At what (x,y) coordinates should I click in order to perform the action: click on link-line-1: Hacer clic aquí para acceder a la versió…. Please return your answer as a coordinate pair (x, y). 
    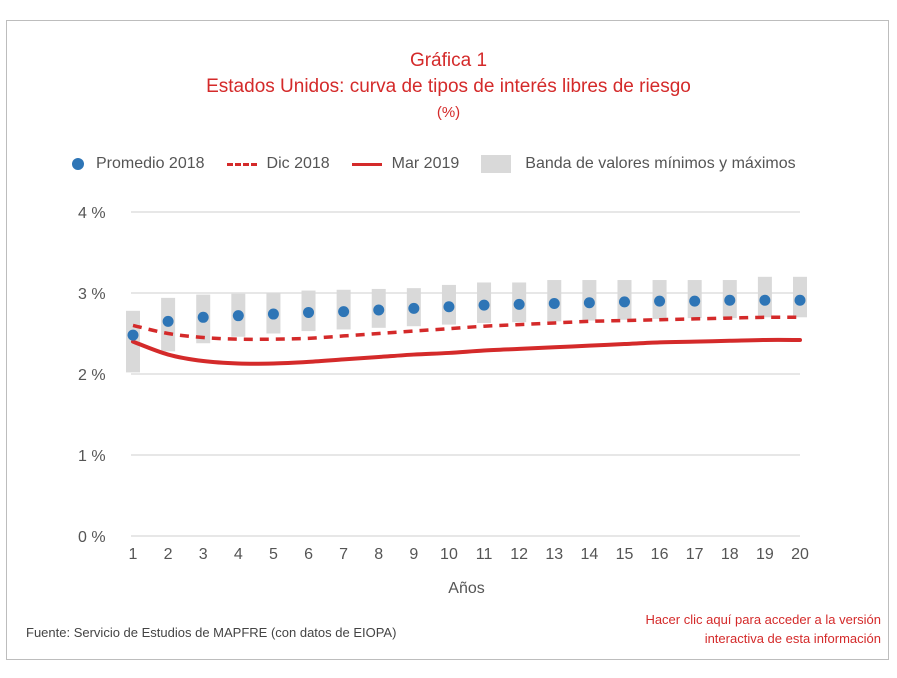
    Looking at the image, I should click on (763, 619).